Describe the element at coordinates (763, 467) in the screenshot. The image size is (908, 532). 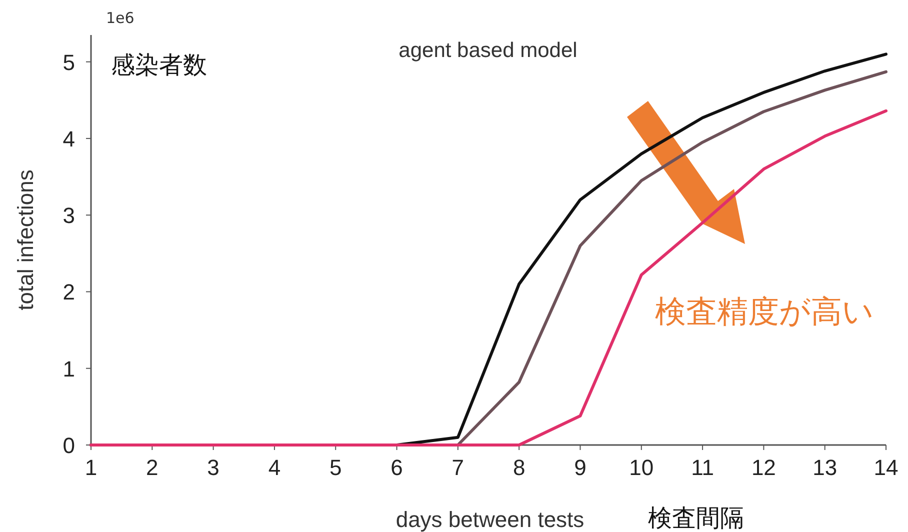
I see `x-tick-label: 12` at that location.